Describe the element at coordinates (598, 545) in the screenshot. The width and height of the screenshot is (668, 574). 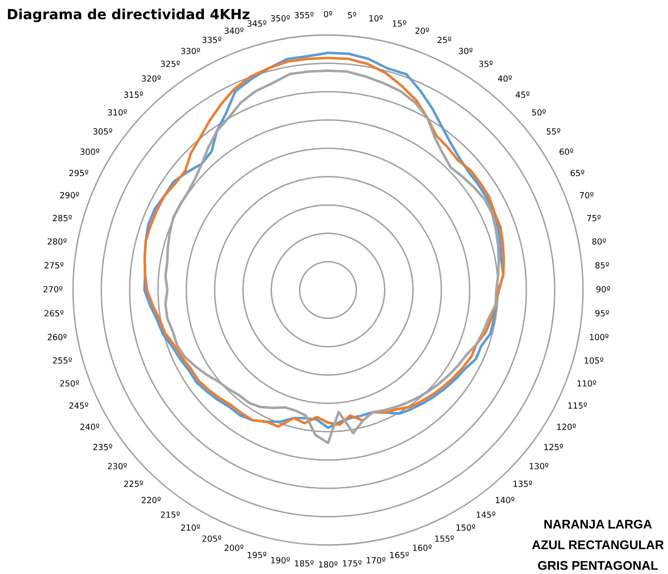
I see `text: AZUL RECTANGULAR` at that location.